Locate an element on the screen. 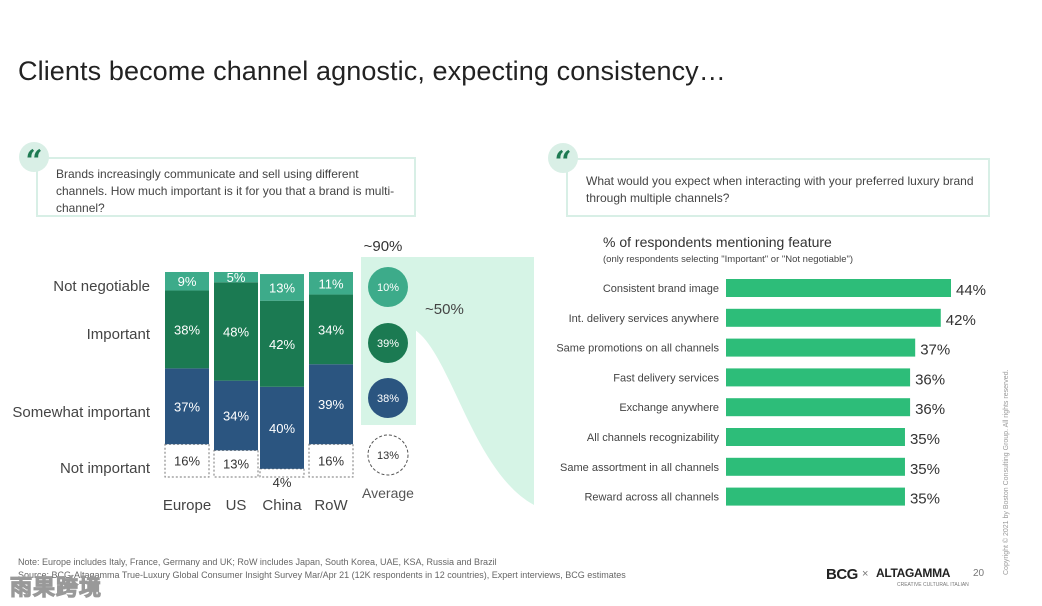 This screenshot has width=1042, height=606. feature-value-4: 36% is located at coordinates (930, 409).